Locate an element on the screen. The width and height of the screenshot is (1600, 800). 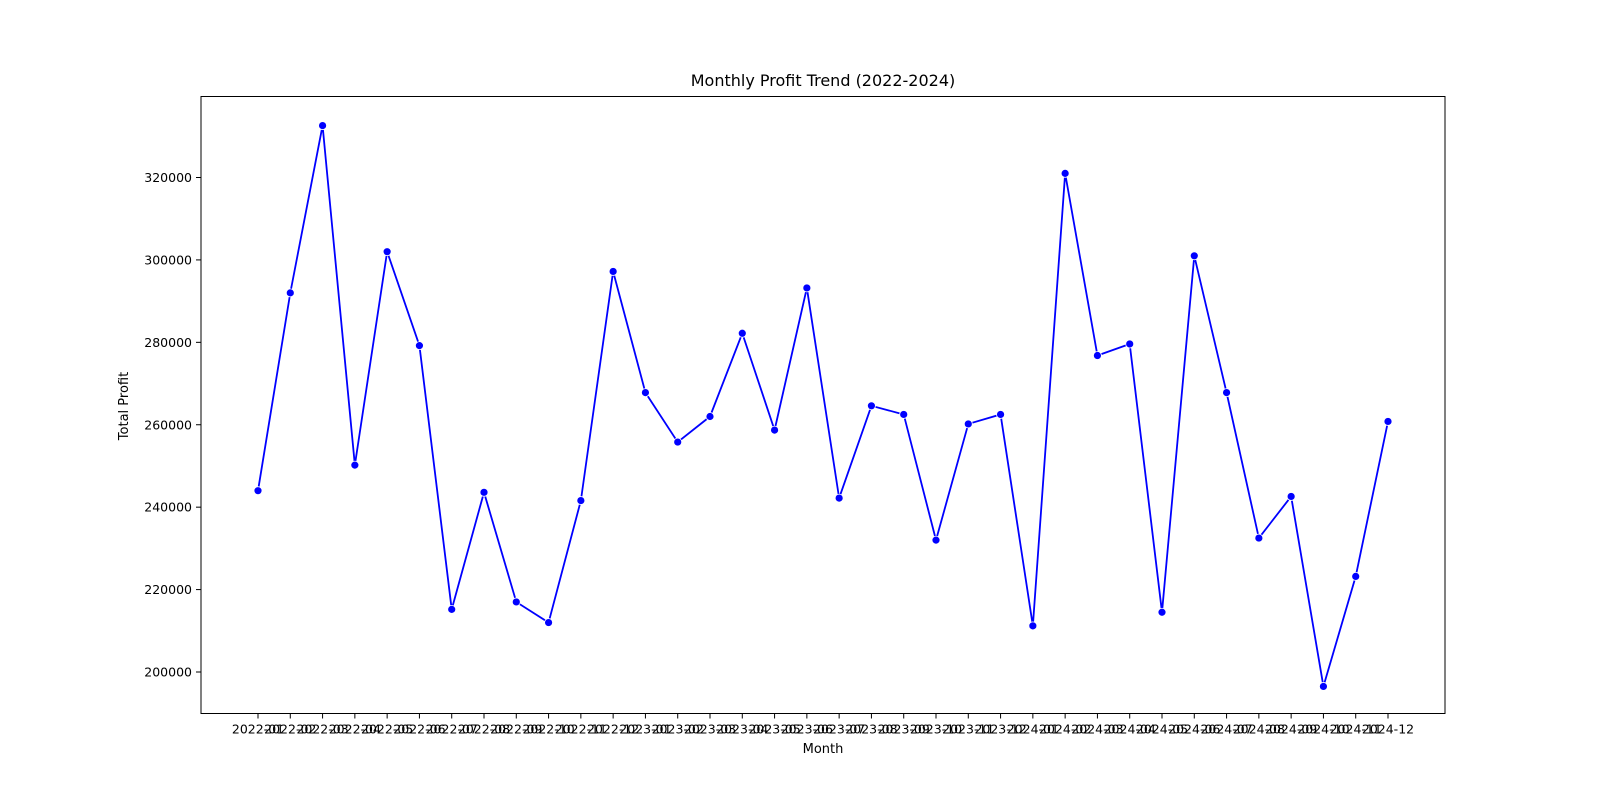
x-tick-label: 2022-09 is located at coordinates (516, 729).